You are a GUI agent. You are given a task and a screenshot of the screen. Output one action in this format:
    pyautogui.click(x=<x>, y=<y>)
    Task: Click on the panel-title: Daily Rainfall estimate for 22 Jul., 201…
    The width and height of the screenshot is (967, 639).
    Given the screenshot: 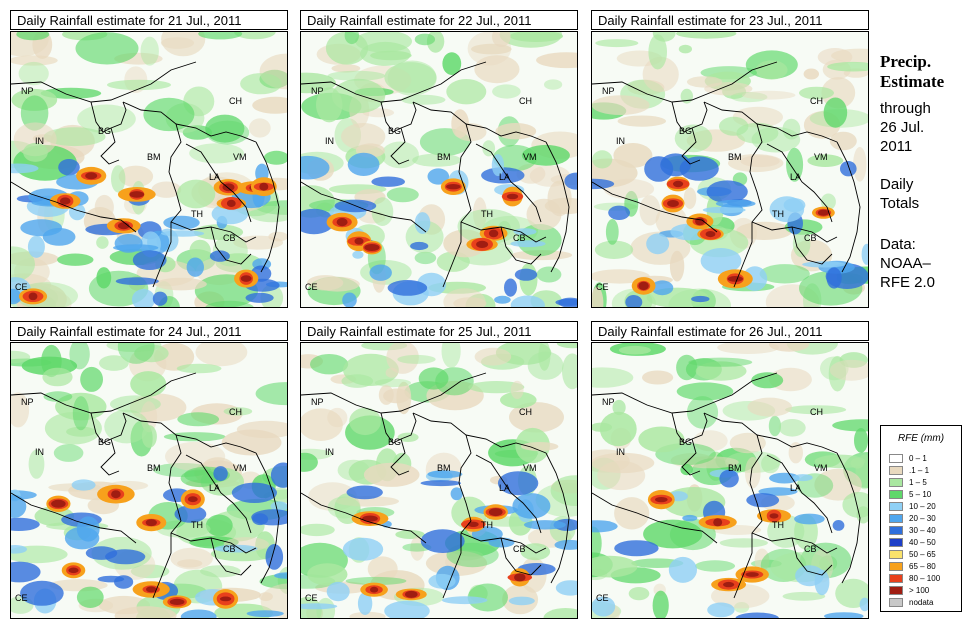 What is the action you would take?
    pyautogui.click(x=439, y=20)
    